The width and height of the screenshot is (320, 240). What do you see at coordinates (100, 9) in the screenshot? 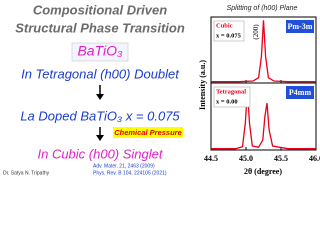
I see `title: Compositional Driven` at bounding box center [100, 9].